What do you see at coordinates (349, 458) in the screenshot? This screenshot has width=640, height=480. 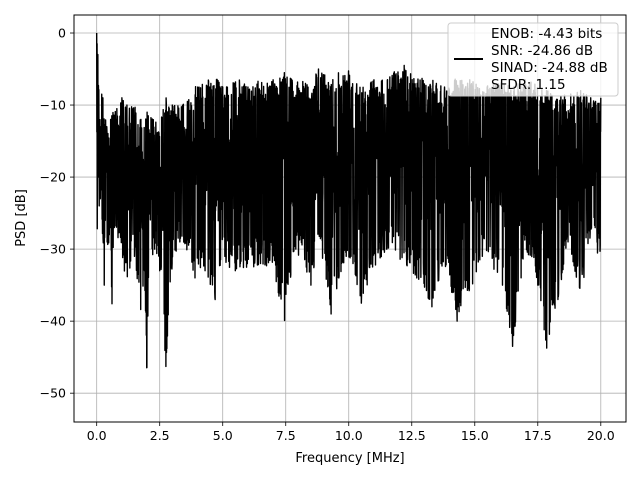 I see `x-axis-label: Frequency [MHz]` at bounding box center [349, 458].